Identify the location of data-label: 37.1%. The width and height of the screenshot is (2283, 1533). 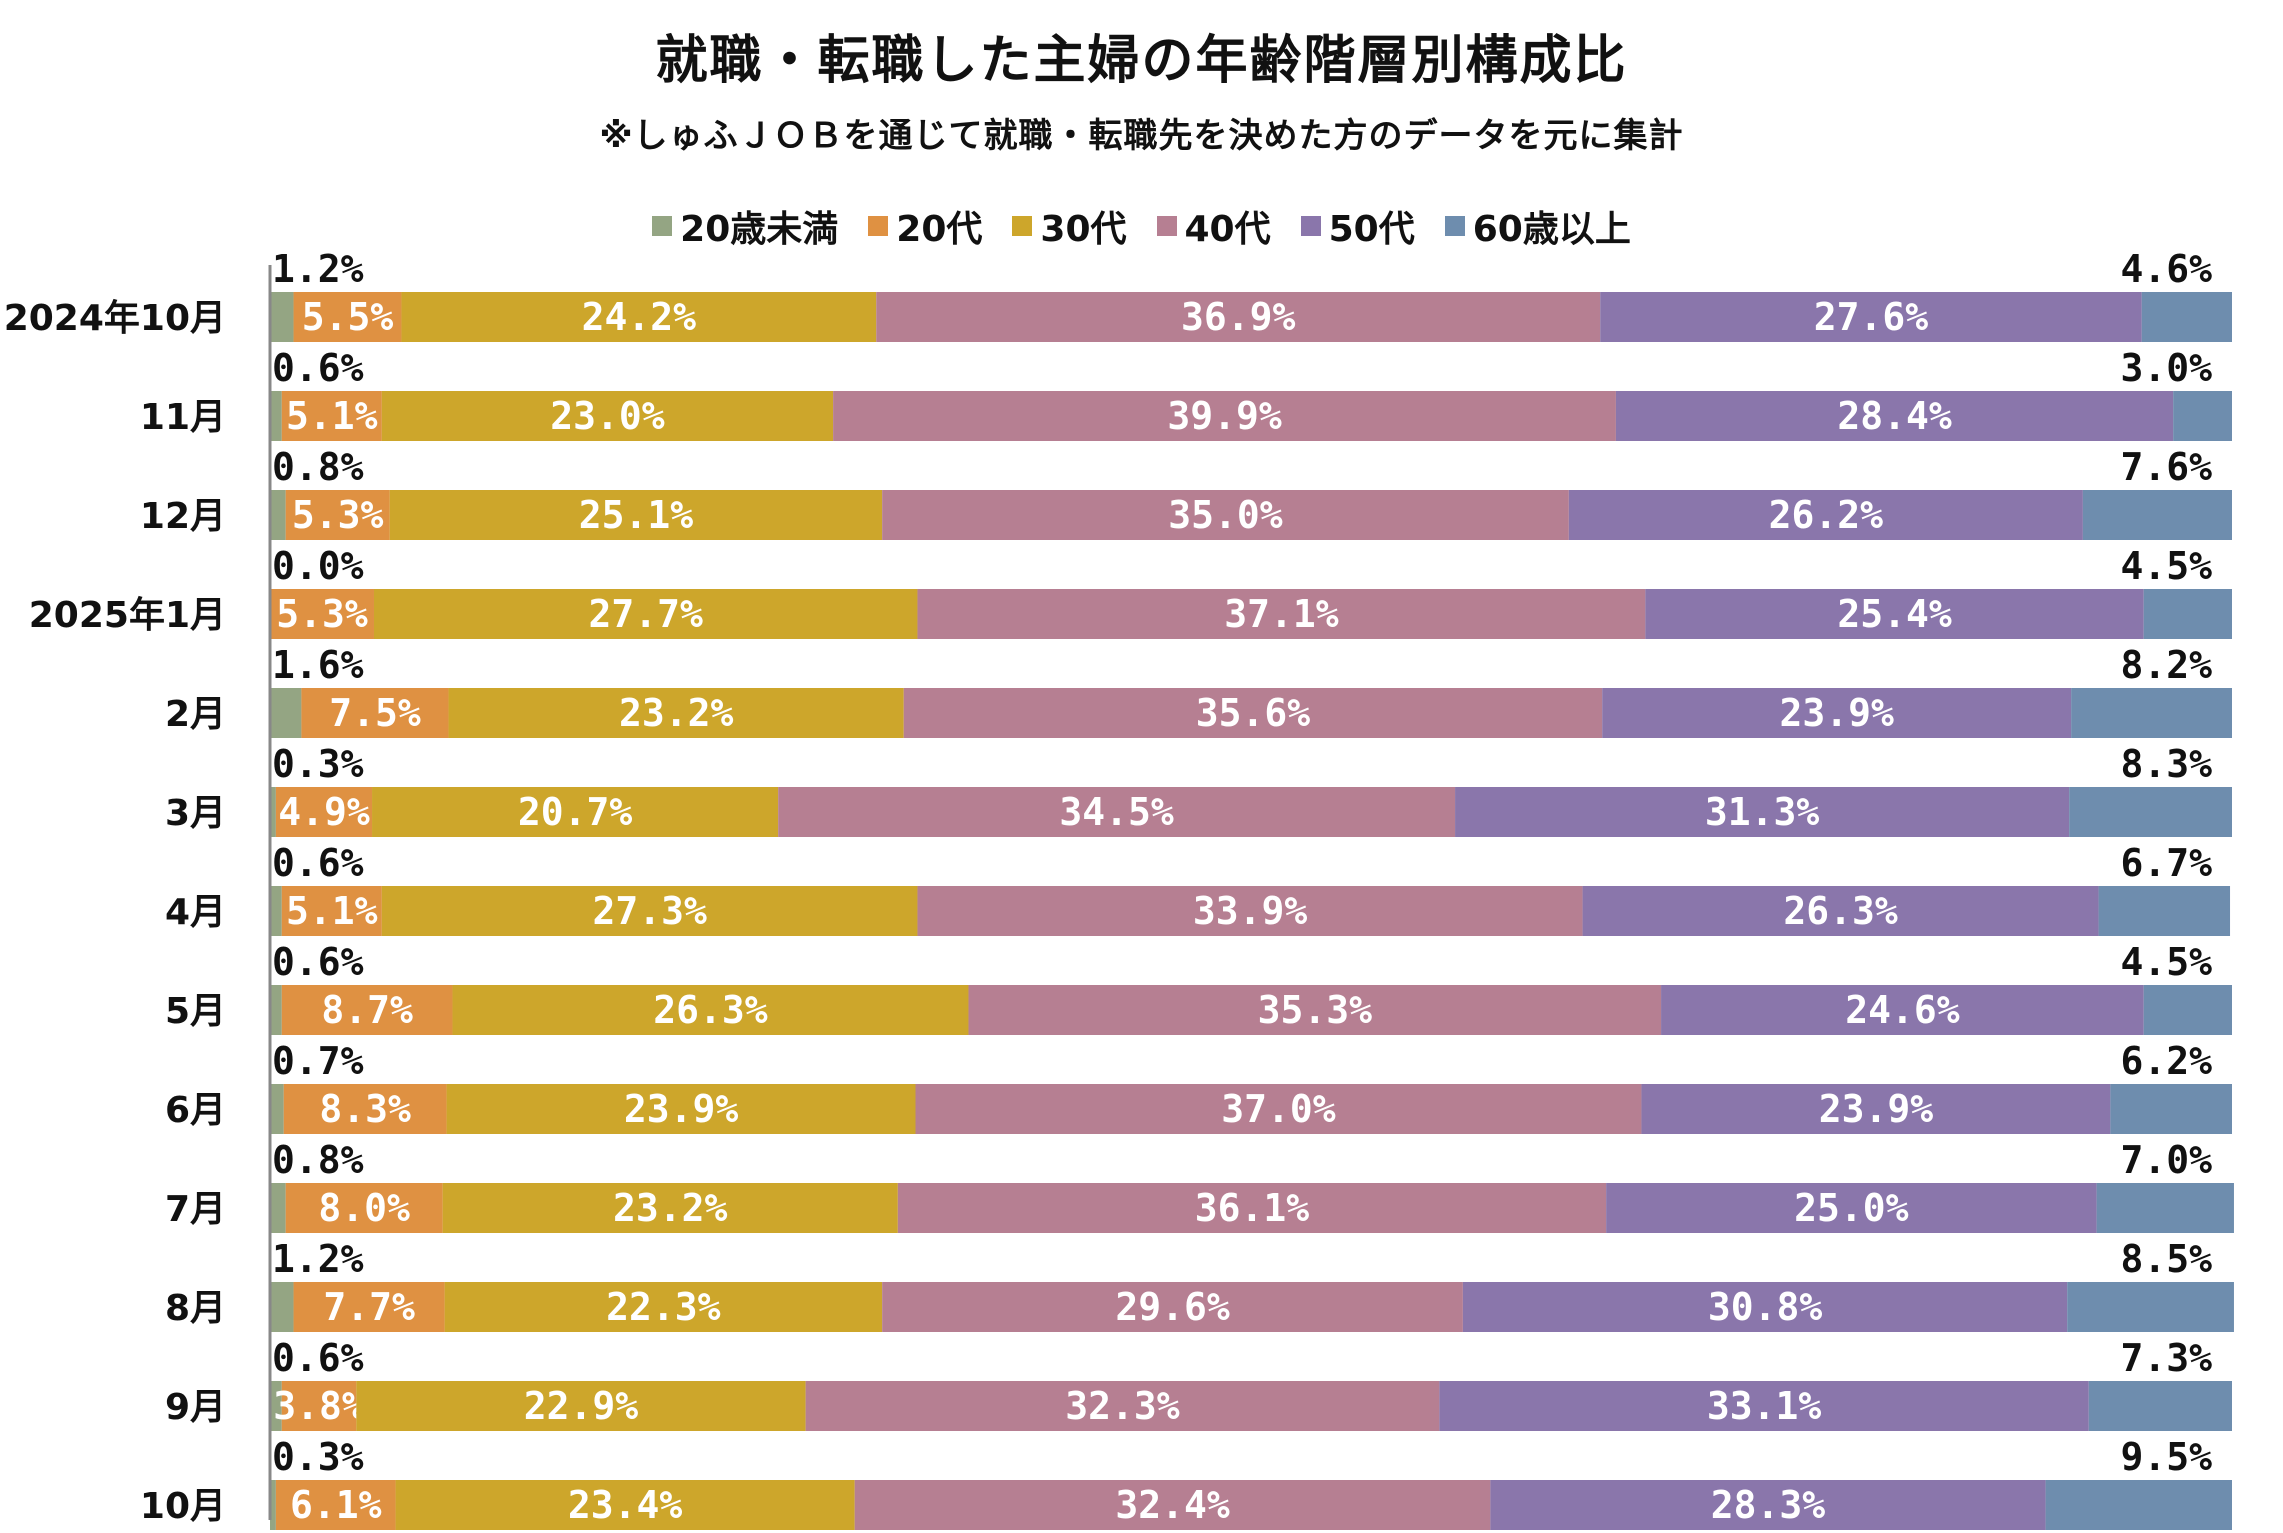
(1281, 614).